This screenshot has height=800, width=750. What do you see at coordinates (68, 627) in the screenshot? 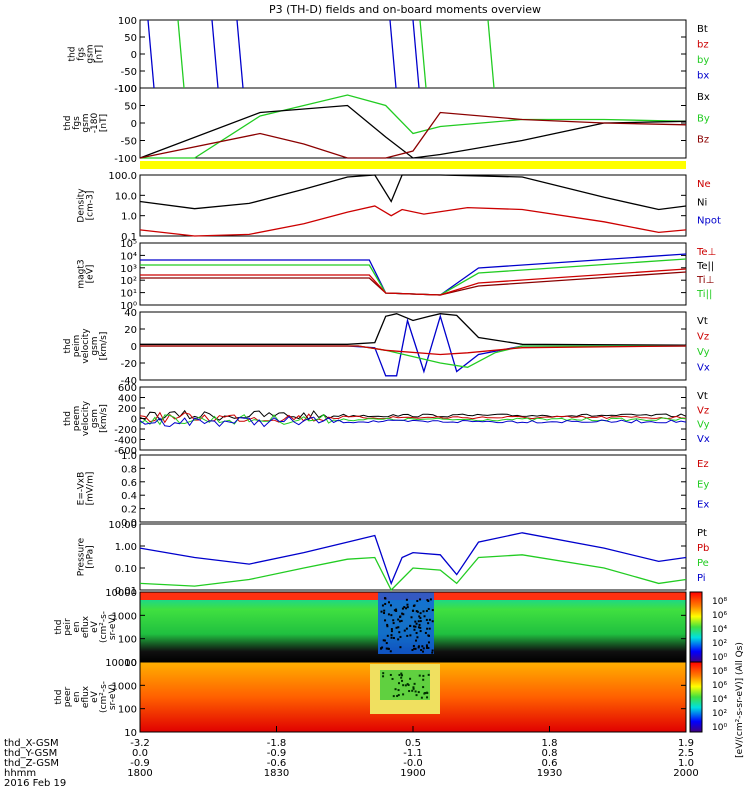
I see `peir-ylabel: peir` at bounding box center [68, 627].